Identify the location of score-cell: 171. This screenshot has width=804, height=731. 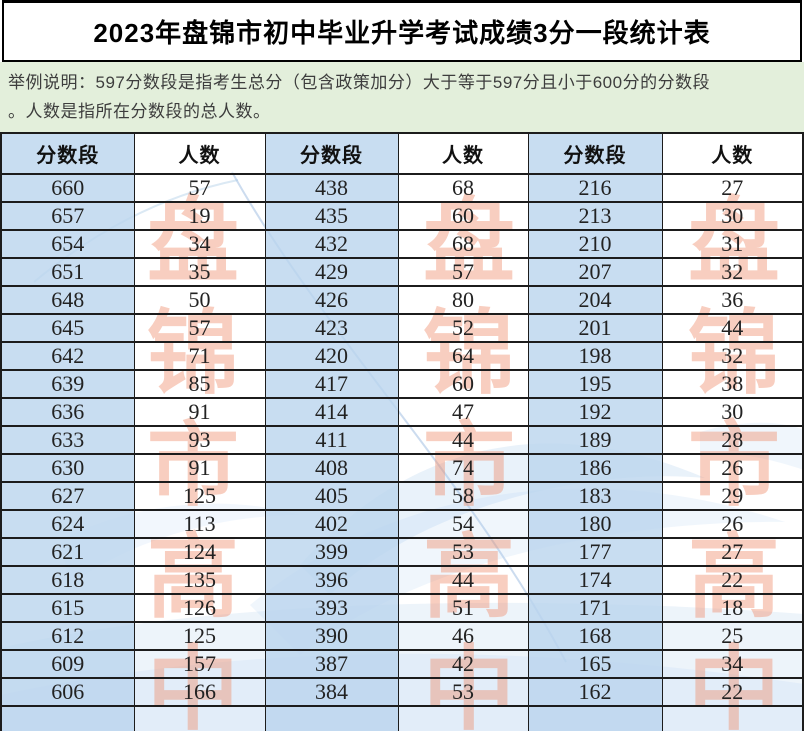
(595, 608).